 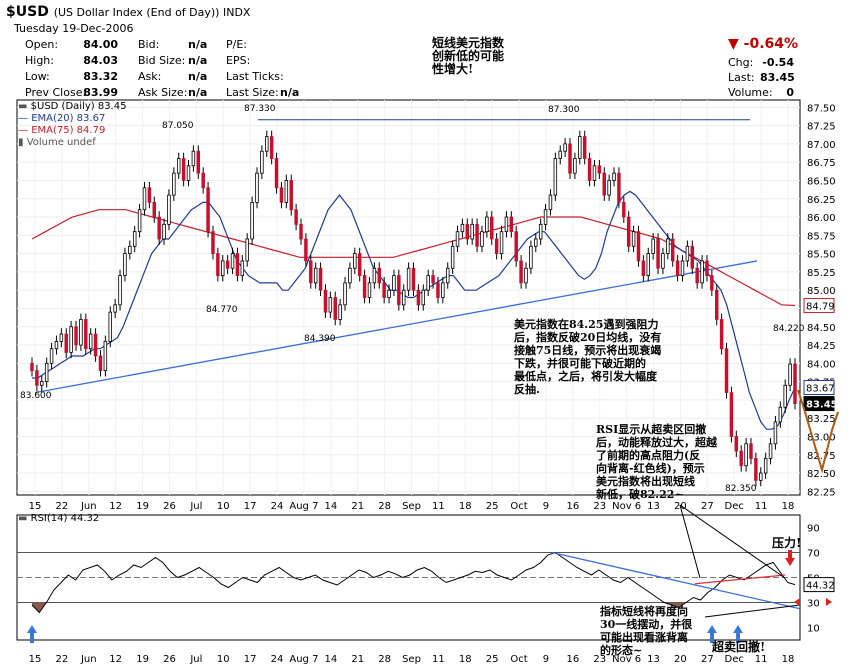 I want to click on rsi-note-line: 新低，破82.22~, so click(x=640, y=494).